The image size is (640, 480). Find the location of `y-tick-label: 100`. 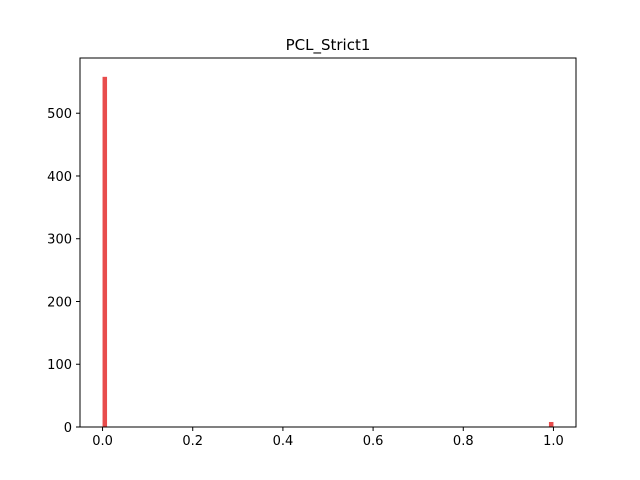

y-tick-label: 100 is located at coordinates (59, 365).